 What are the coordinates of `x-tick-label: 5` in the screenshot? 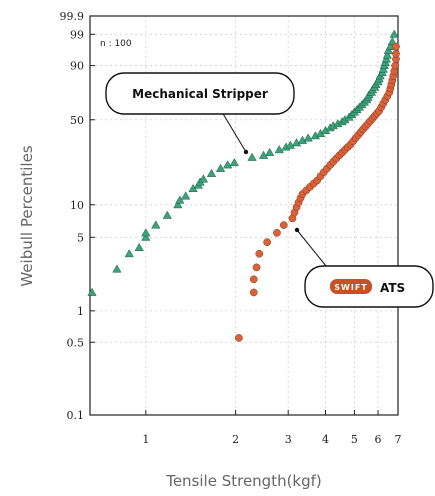 It's located at (354, 439).